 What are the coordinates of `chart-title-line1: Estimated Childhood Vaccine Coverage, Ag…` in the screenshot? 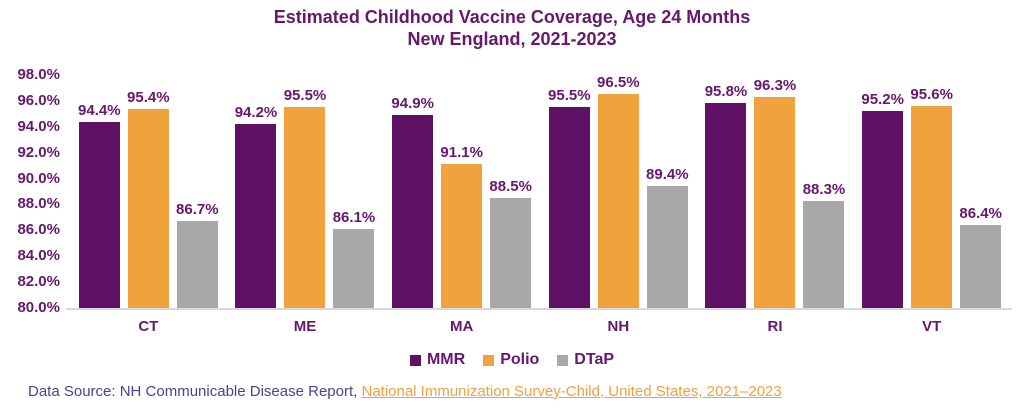 It's located at (512, 17).